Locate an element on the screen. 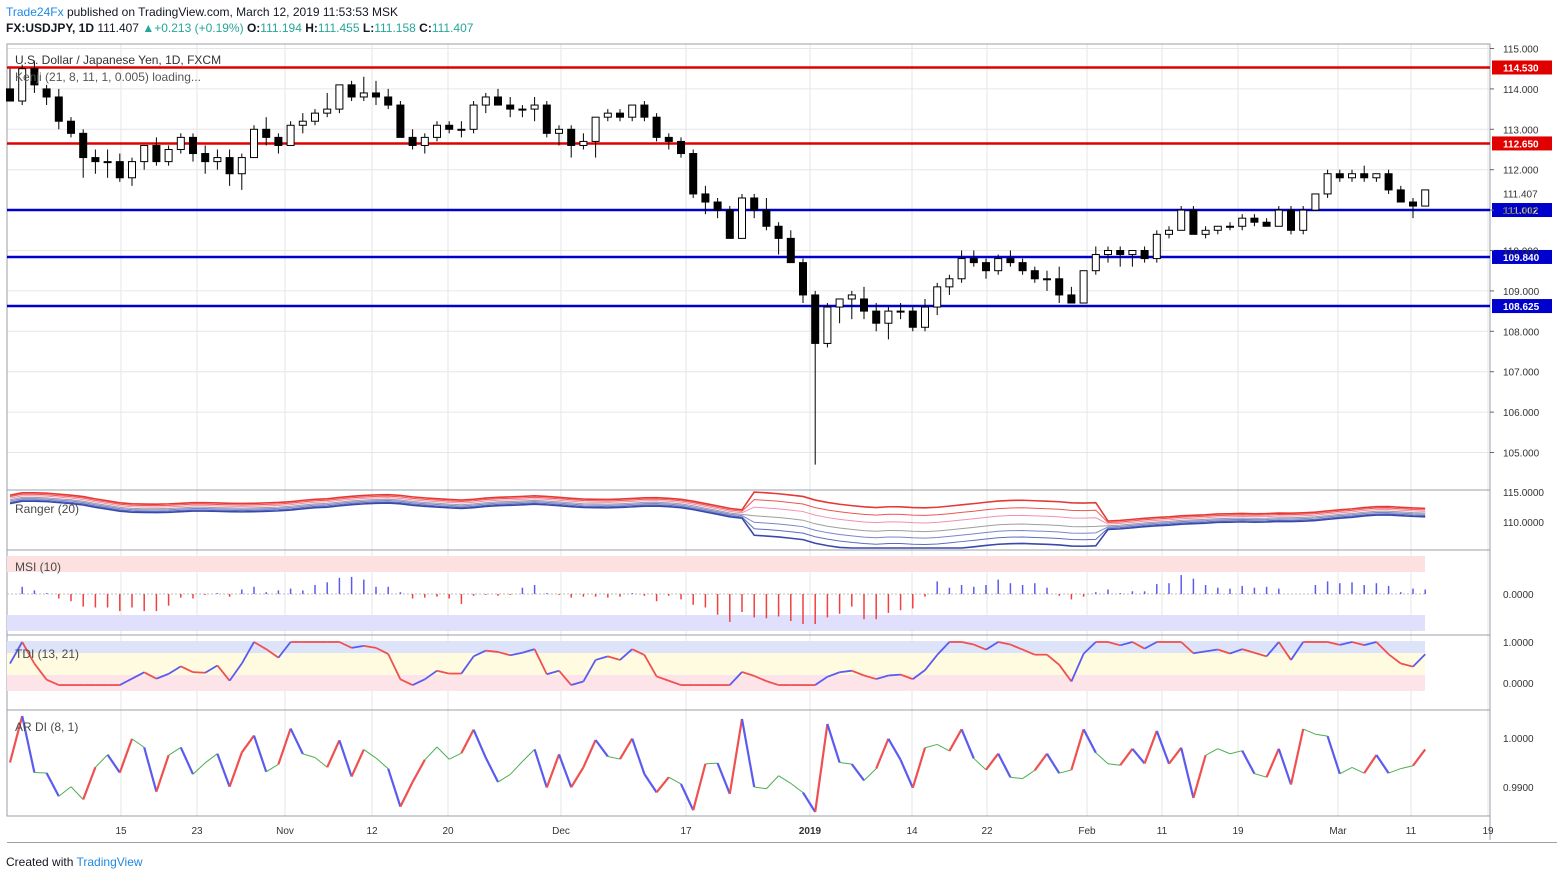 The width and height of the screenshot is (1565, 881). level-badge-label: 111.002 is located at coordinates (1520, 211).